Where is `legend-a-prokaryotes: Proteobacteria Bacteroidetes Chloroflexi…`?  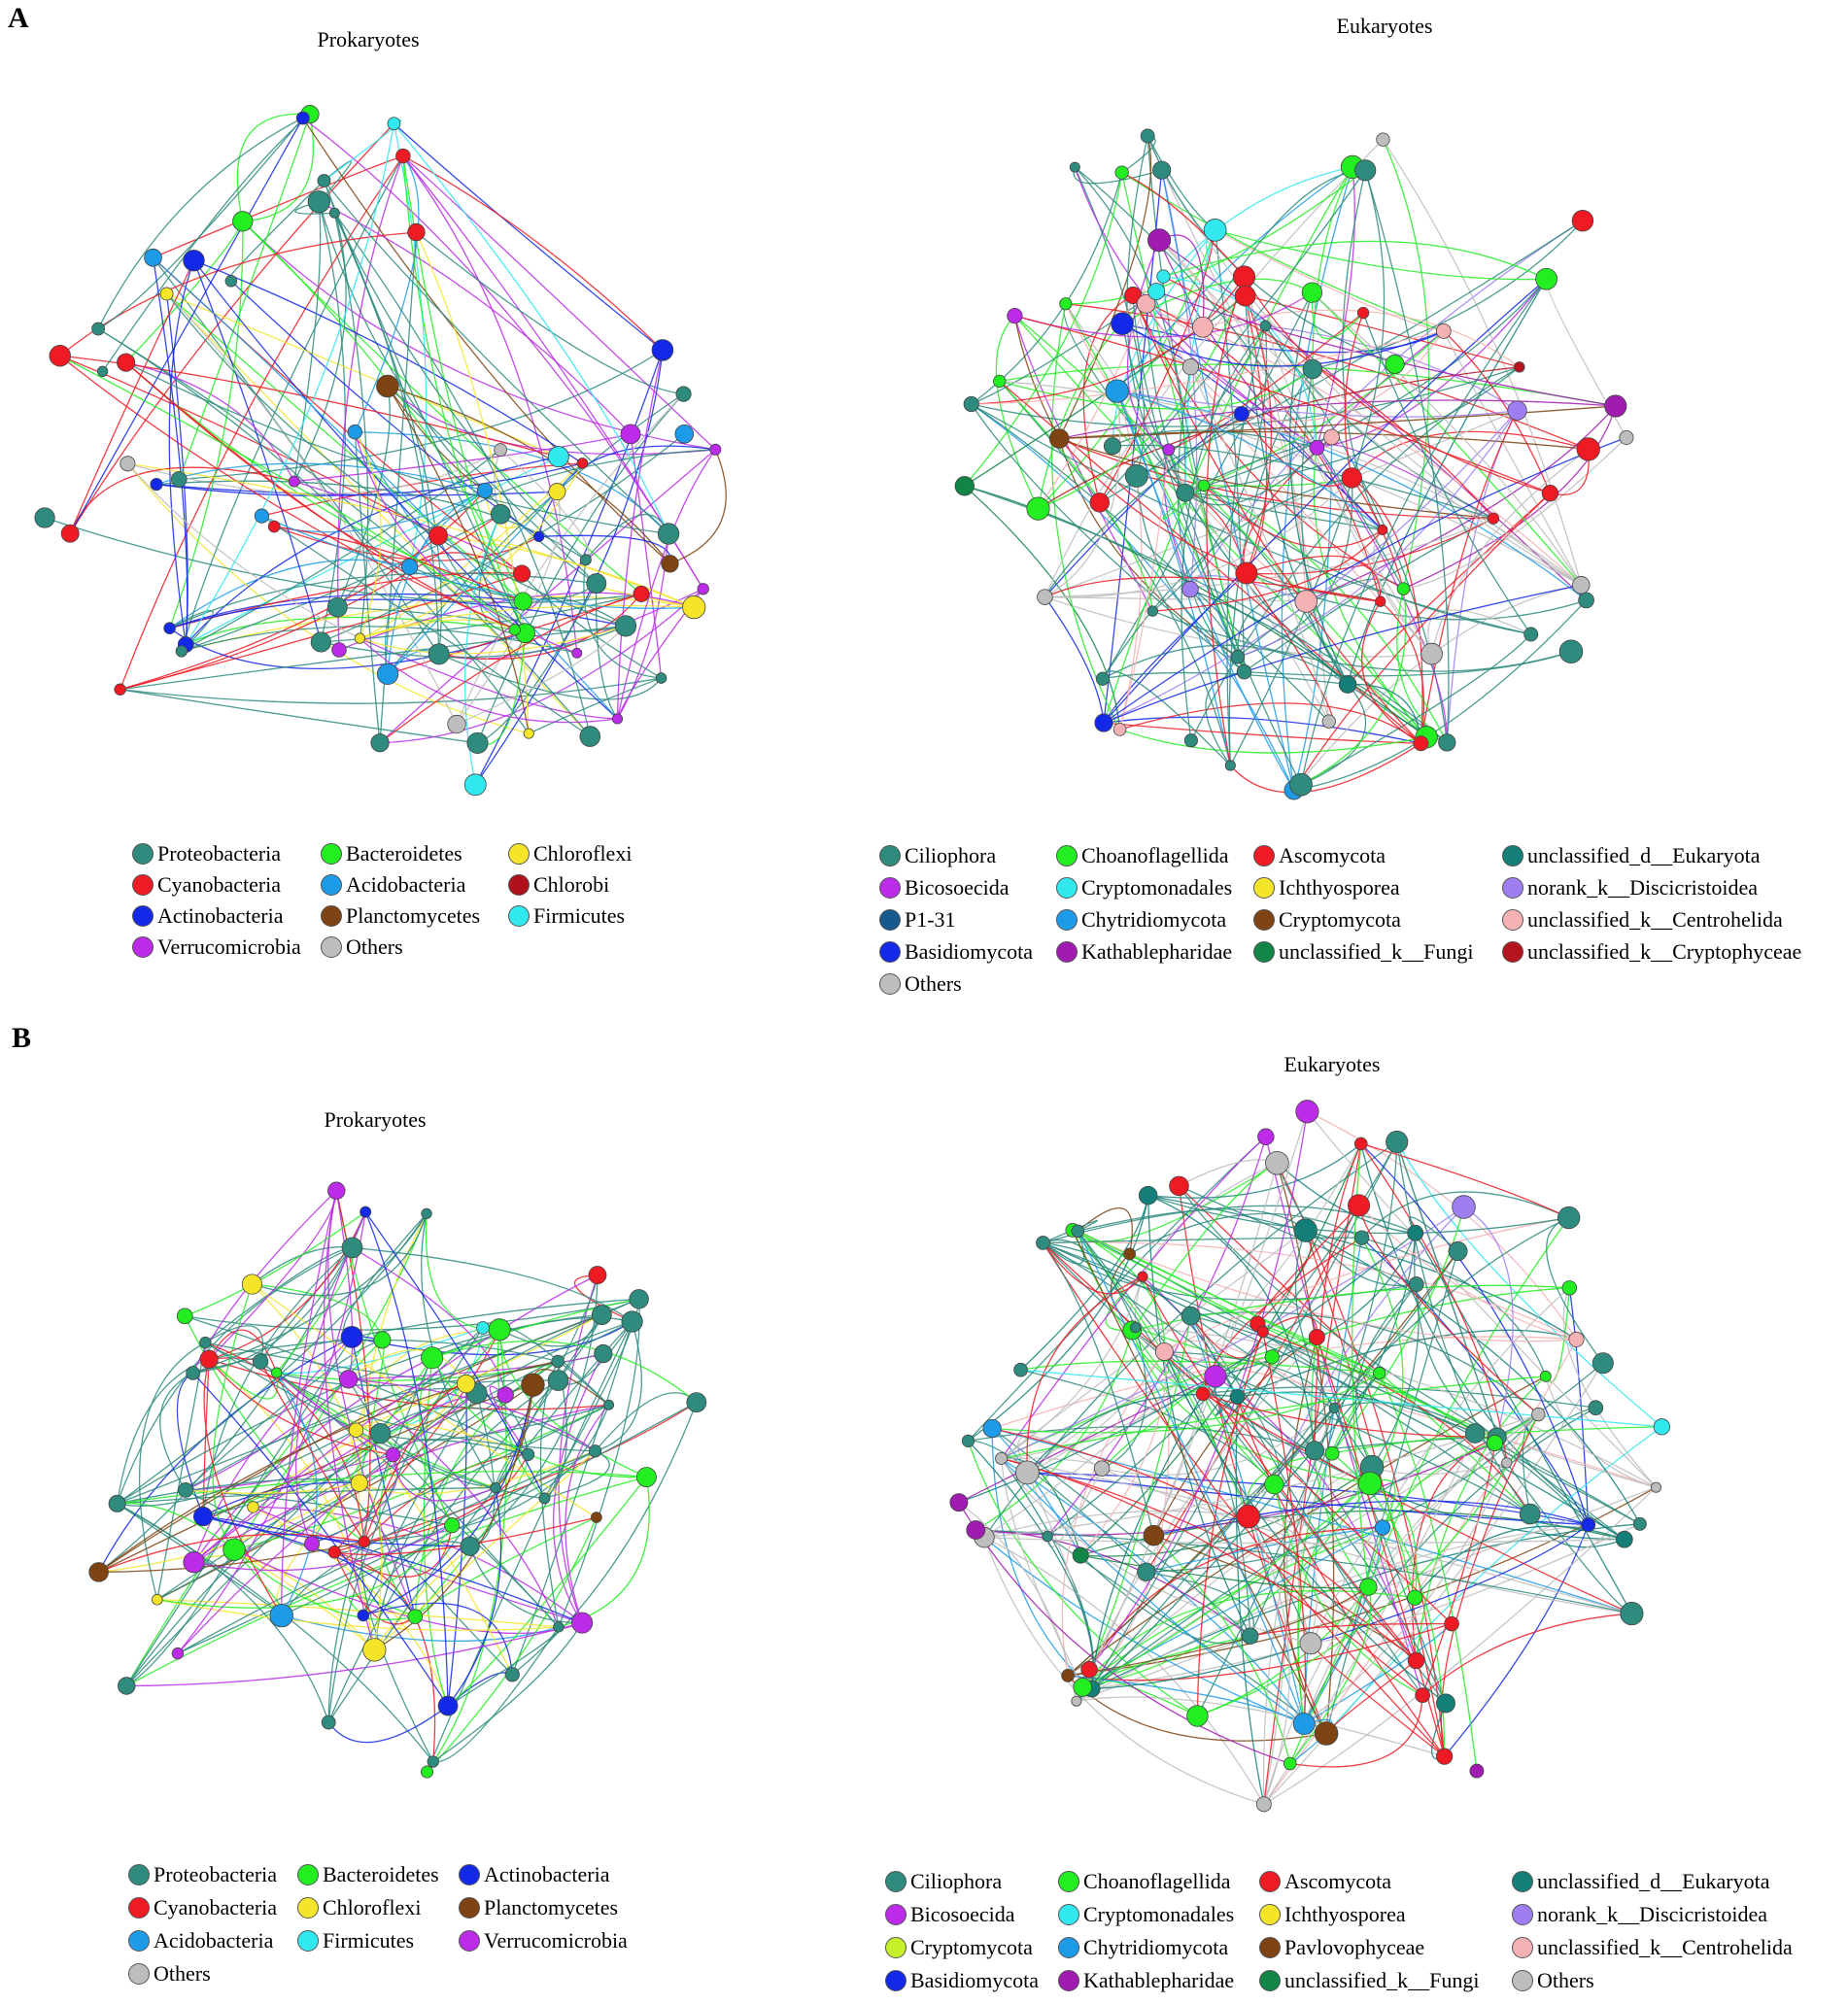
legend-a-prokaryotes: Proteobacteria Bacteroidetes Chloroflexi… is located at coordinates (394, 905).